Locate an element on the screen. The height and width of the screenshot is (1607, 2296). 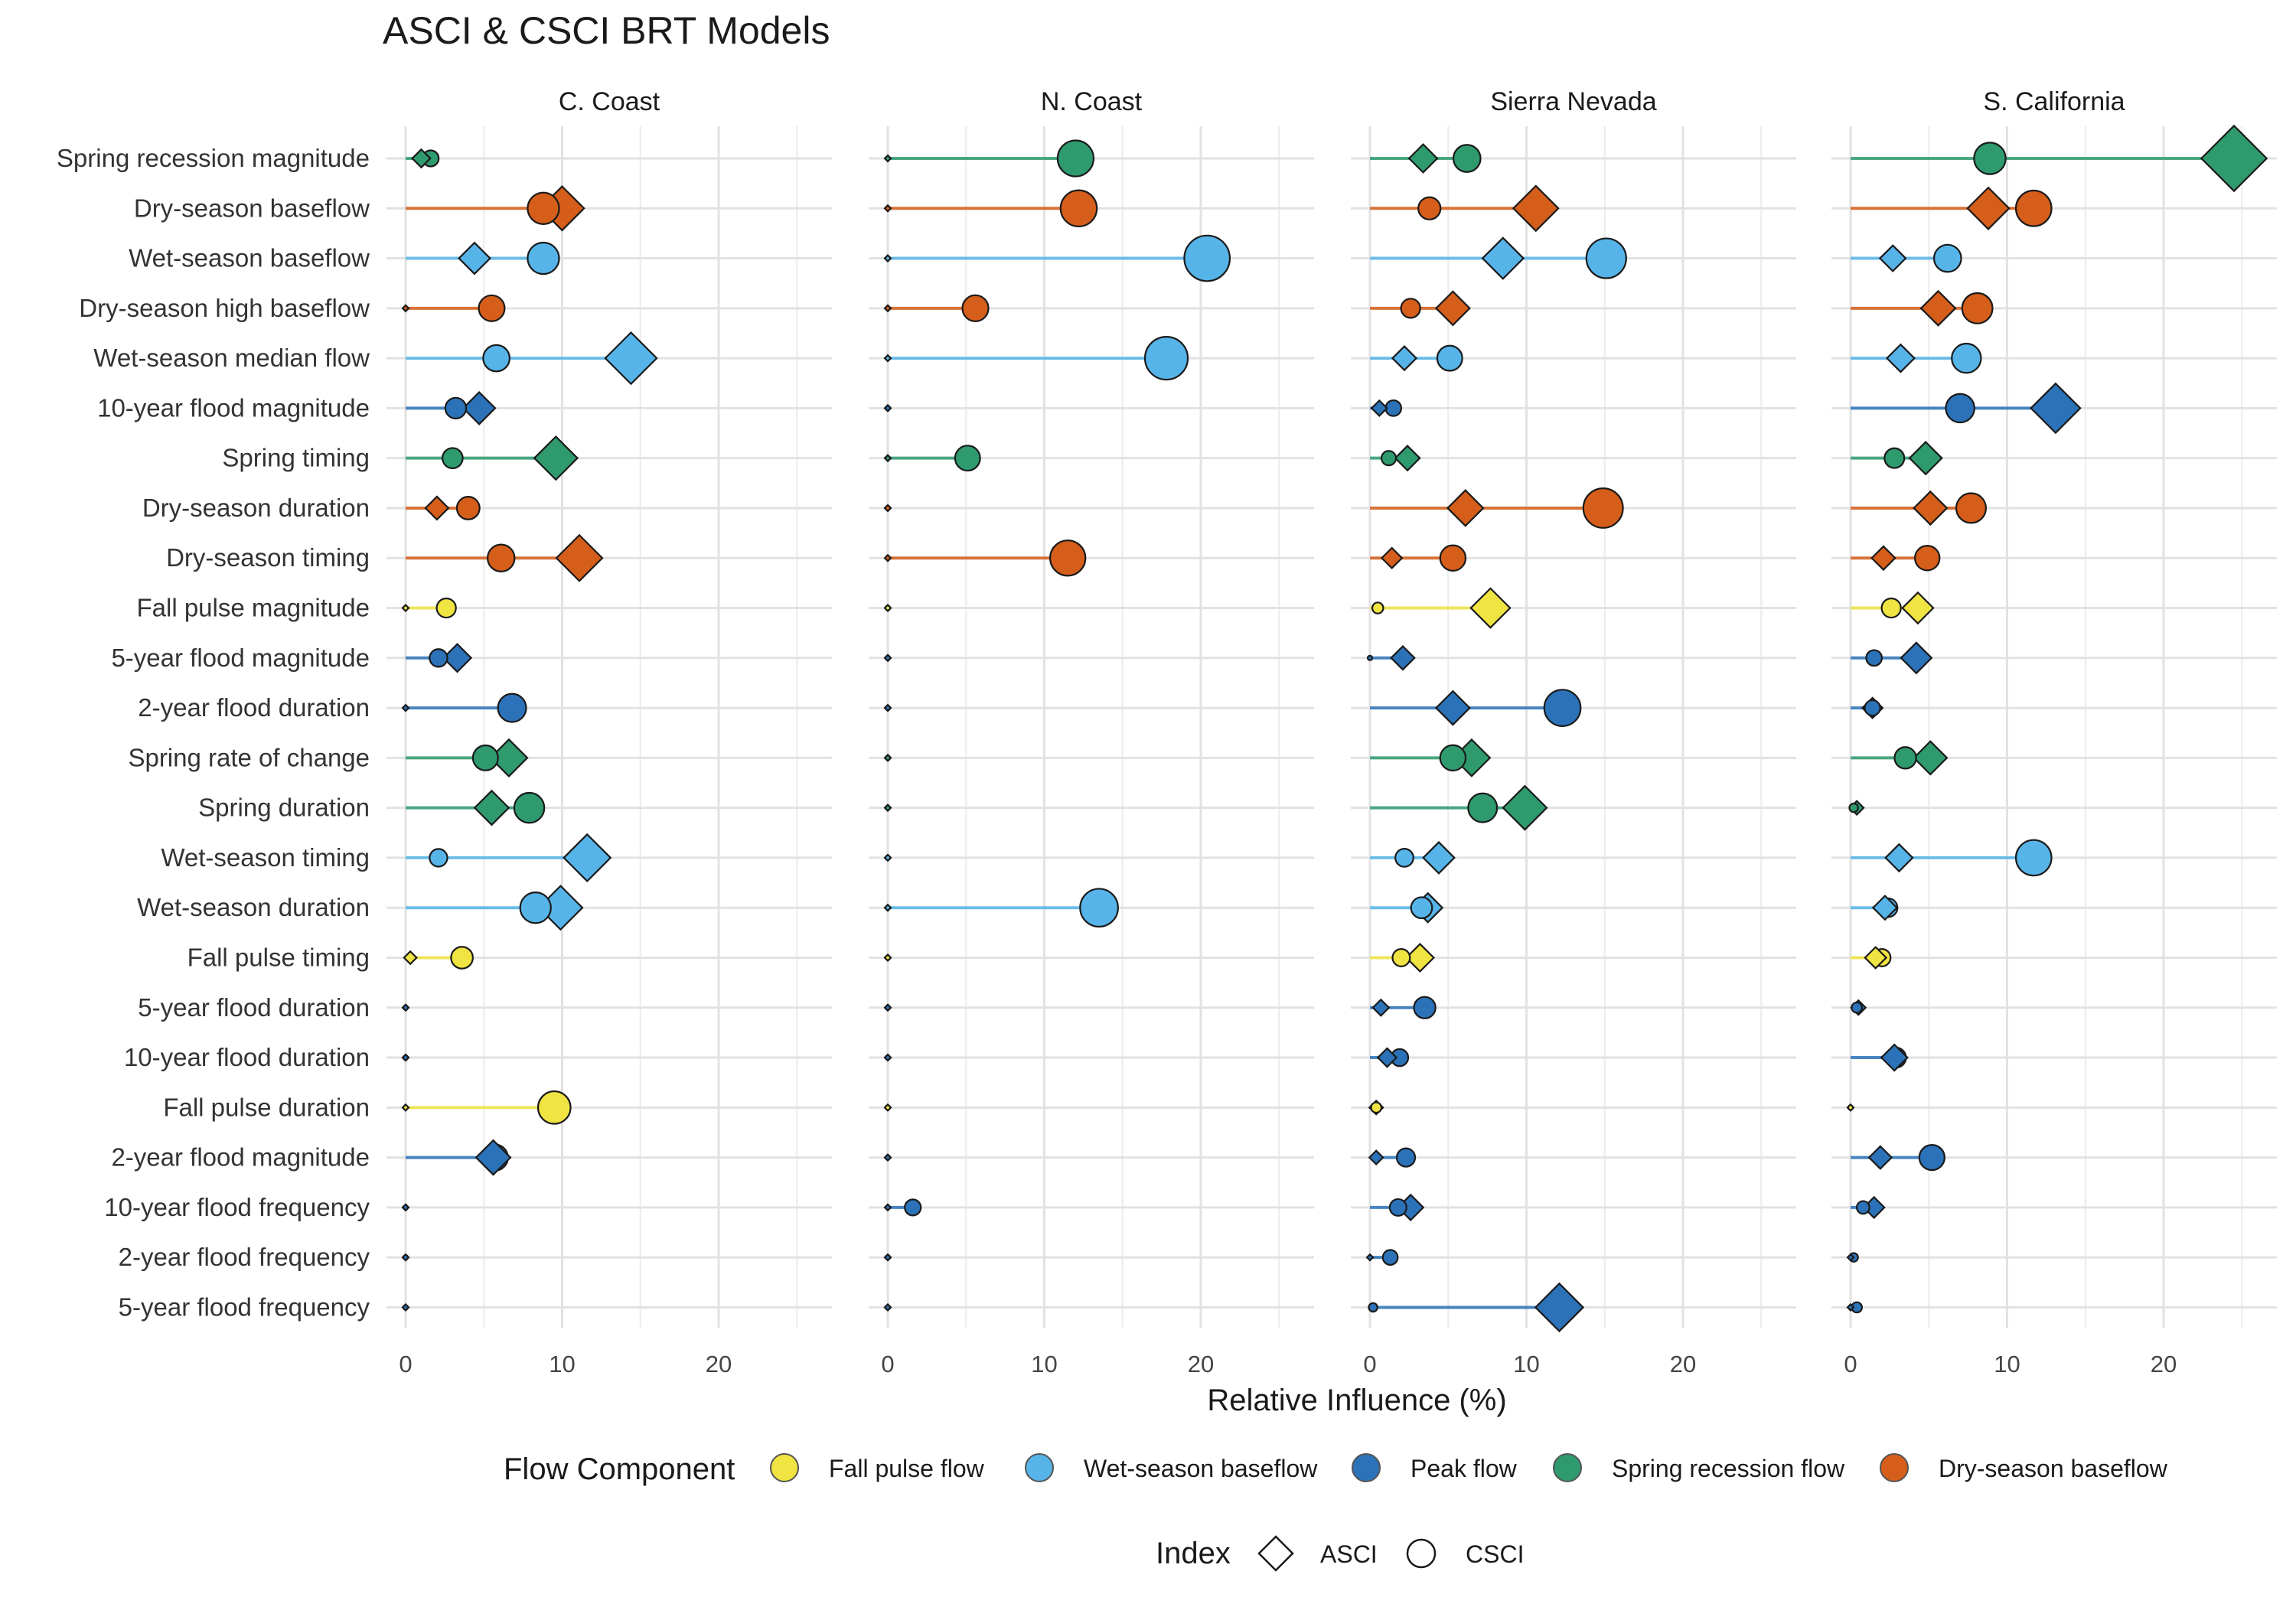
asci-point-s-california-dry-season-timing is located at coordinates (1883, 558).